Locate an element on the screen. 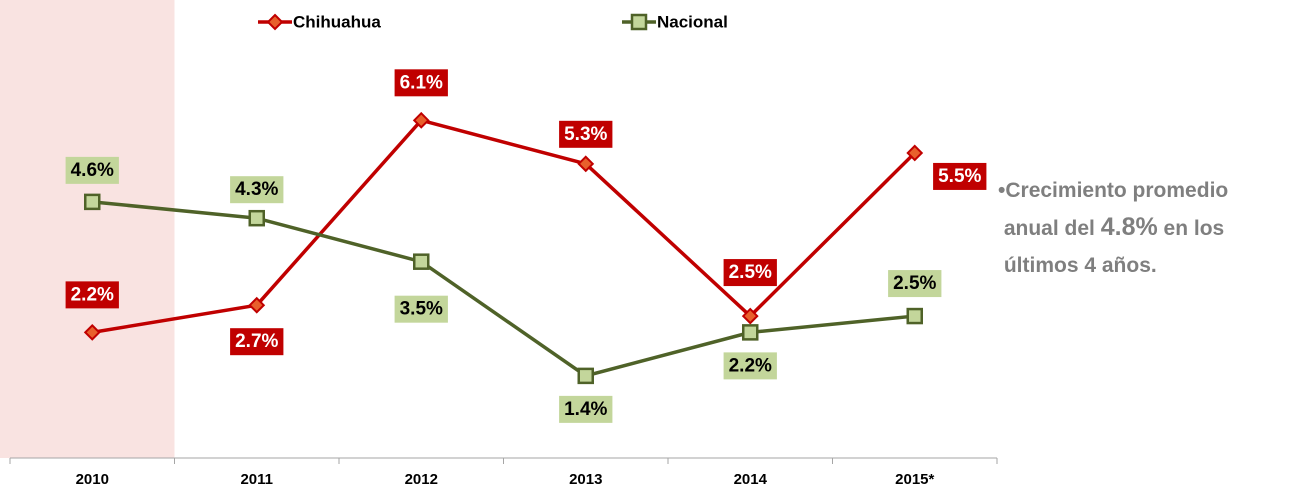 This screenshot has height=492, width=1308. x-tick-label: 2011 is located at coordinates (256, 479).